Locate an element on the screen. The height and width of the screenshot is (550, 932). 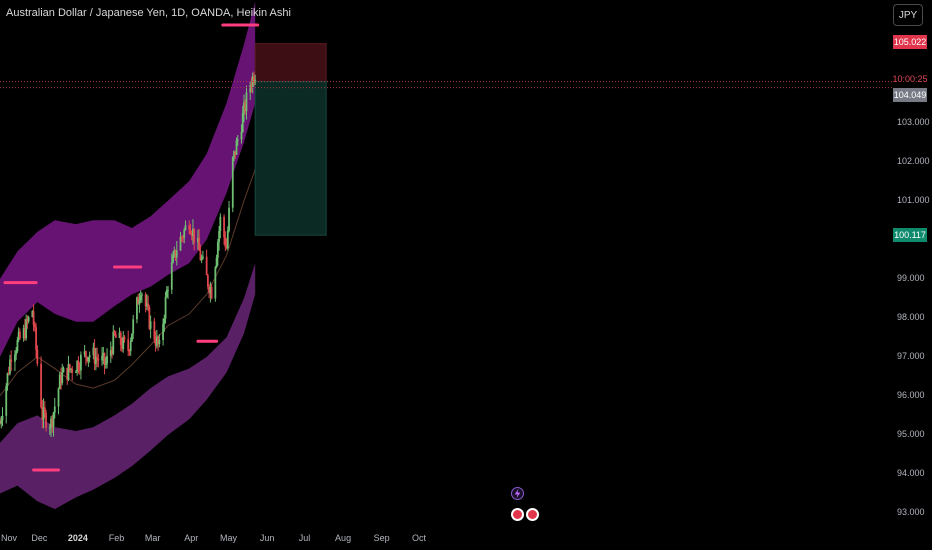
lightning-event-icon is located at coordinates (517, 493).